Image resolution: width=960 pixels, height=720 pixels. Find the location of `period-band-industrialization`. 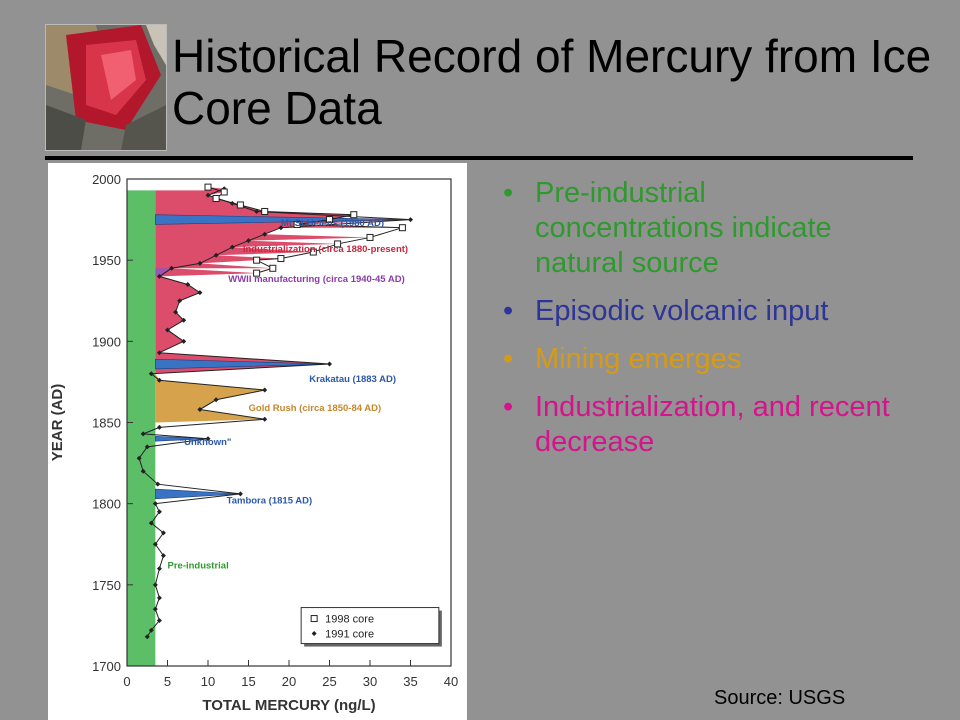

period-band-industrialization is located at coordinates (283, 280).